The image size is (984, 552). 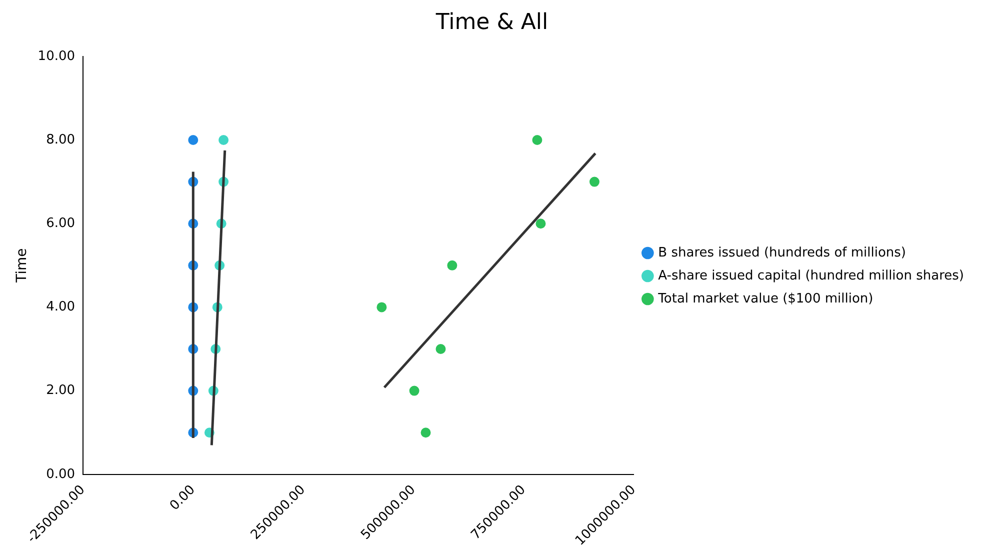 I want to click on chart-title: Time & All, so click(x=491, y=22).